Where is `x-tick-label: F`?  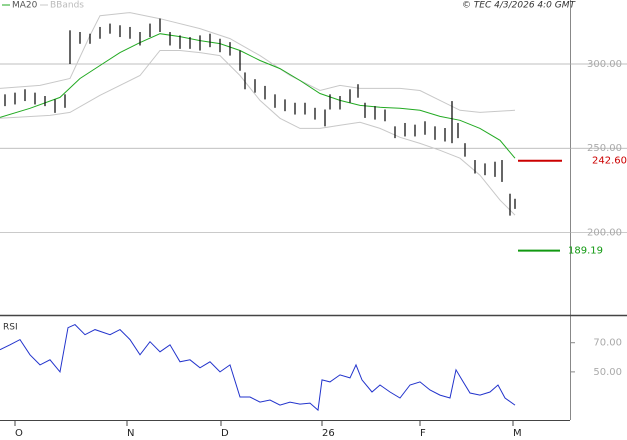 x-tick-label: F is located at coordinates (423, 433).